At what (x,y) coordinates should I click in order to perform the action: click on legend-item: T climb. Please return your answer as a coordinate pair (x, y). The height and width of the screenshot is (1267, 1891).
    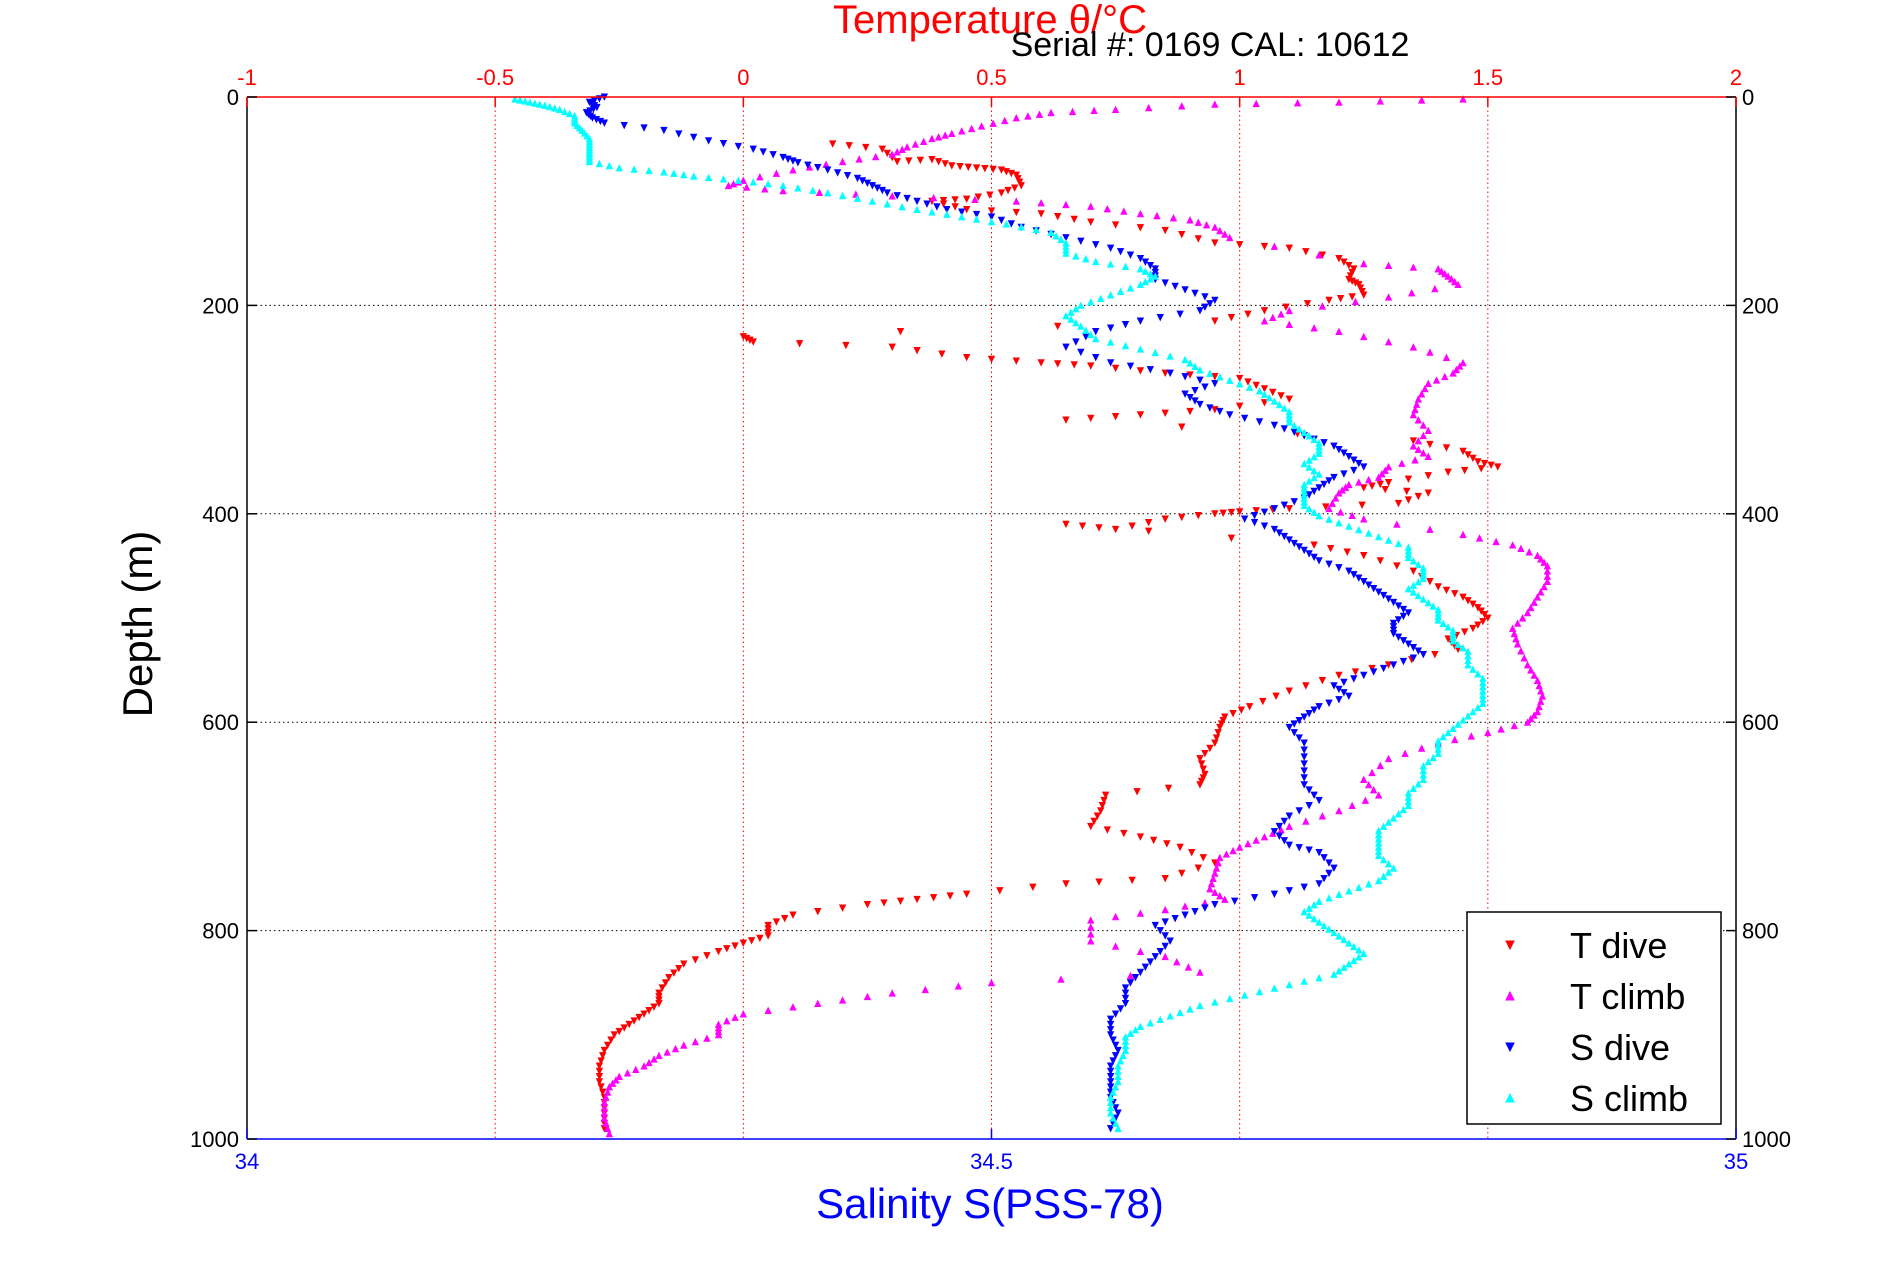
    Looking at the image, I should click on (1595, 996).